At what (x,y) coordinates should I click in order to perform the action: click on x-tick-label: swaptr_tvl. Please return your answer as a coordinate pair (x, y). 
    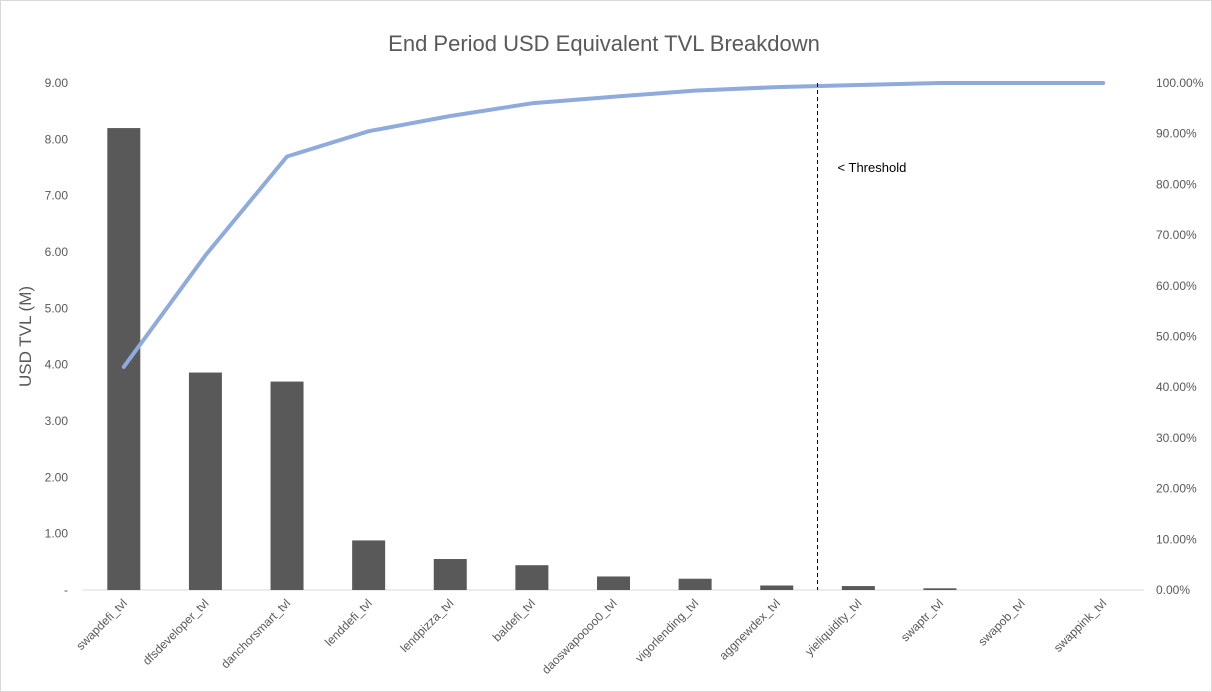
    Looking at the image, I should click on (922, 620).